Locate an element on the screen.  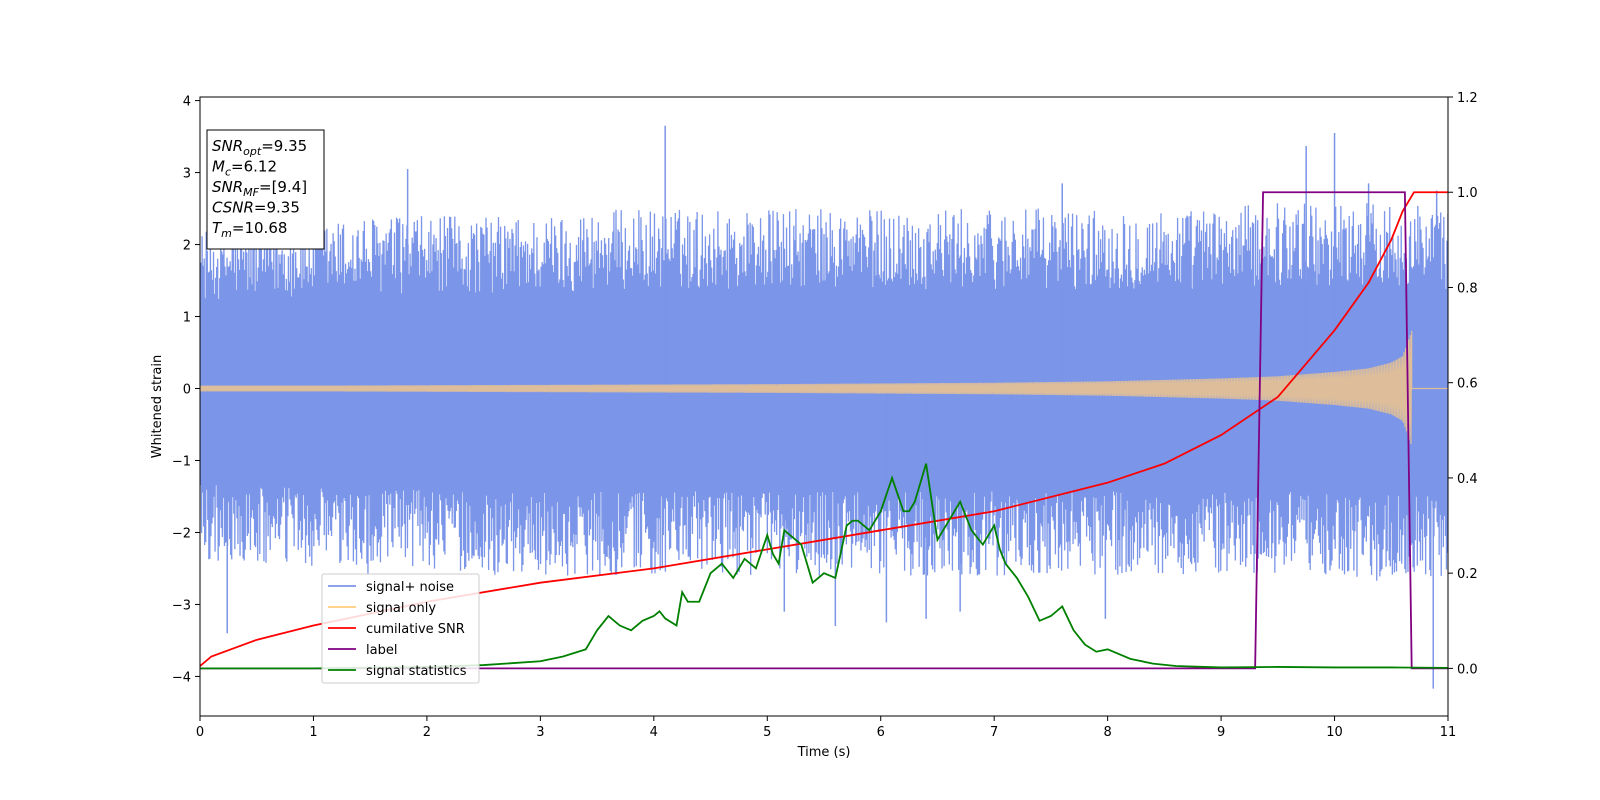
y-tick: −1 is located at coordinates (186, 461).